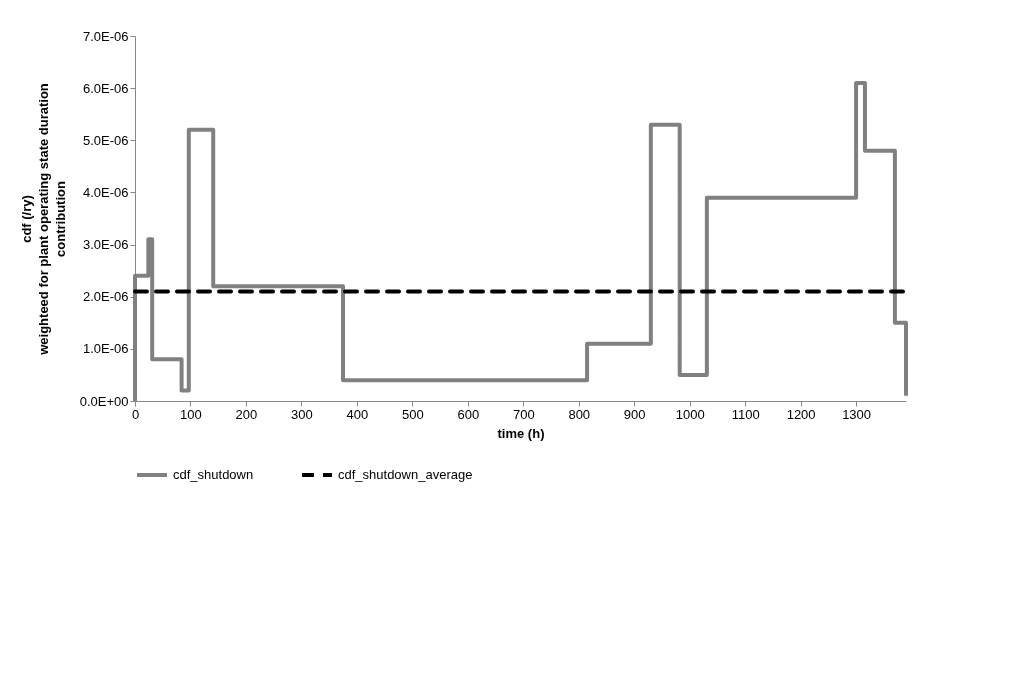 The image size is (1033, 686). I want to click on y-tick-label: 0.0E+00, so click(104, 401).